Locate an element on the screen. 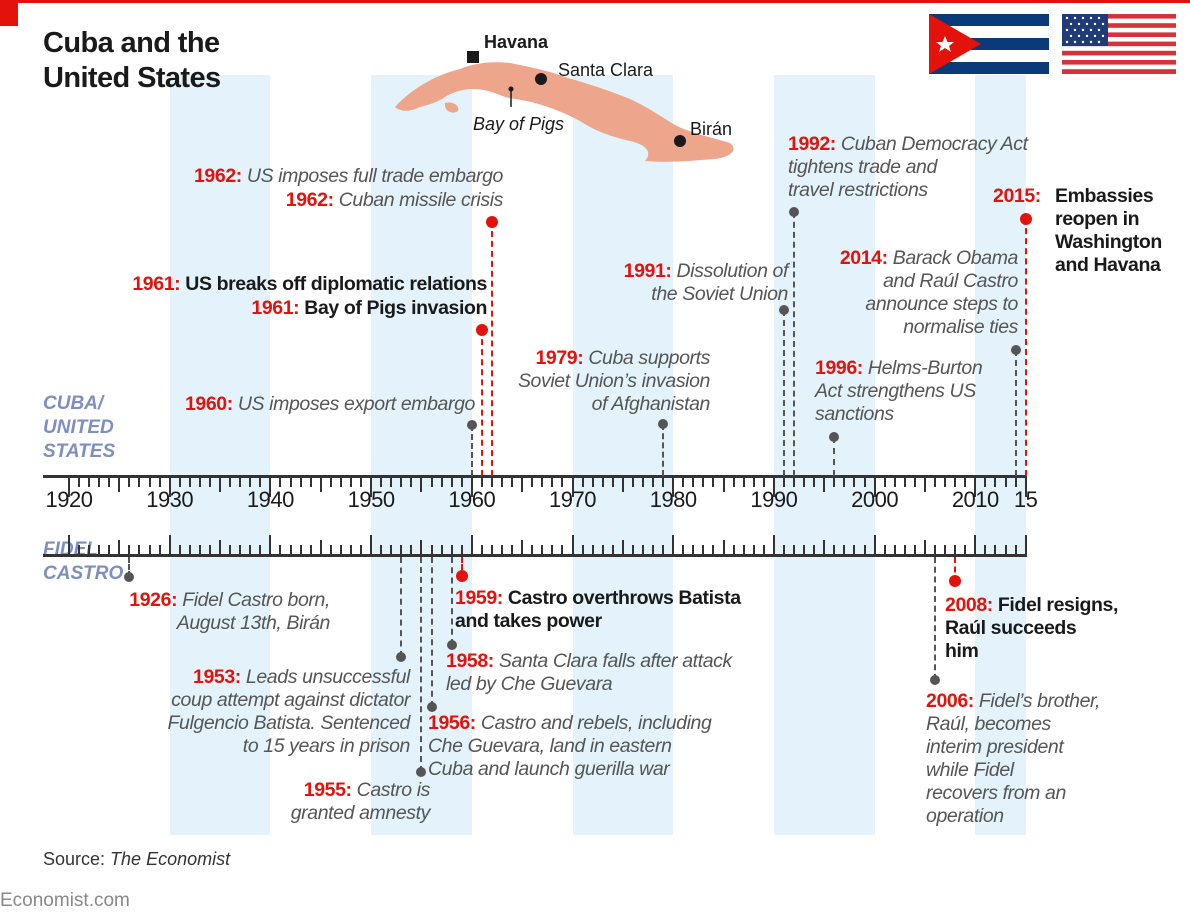 This screenshot has height=922, width=1190. event-text: US breaks off diplomatic relations is located at coordinates (336, 284).